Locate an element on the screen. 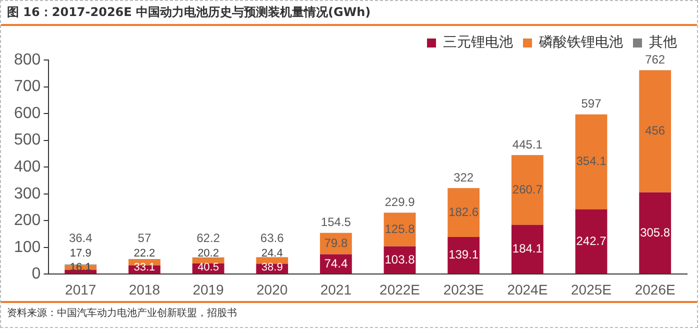 This screenshot has height=330, width=700. data-label: 79.8 is located at coordinates (336, 243).